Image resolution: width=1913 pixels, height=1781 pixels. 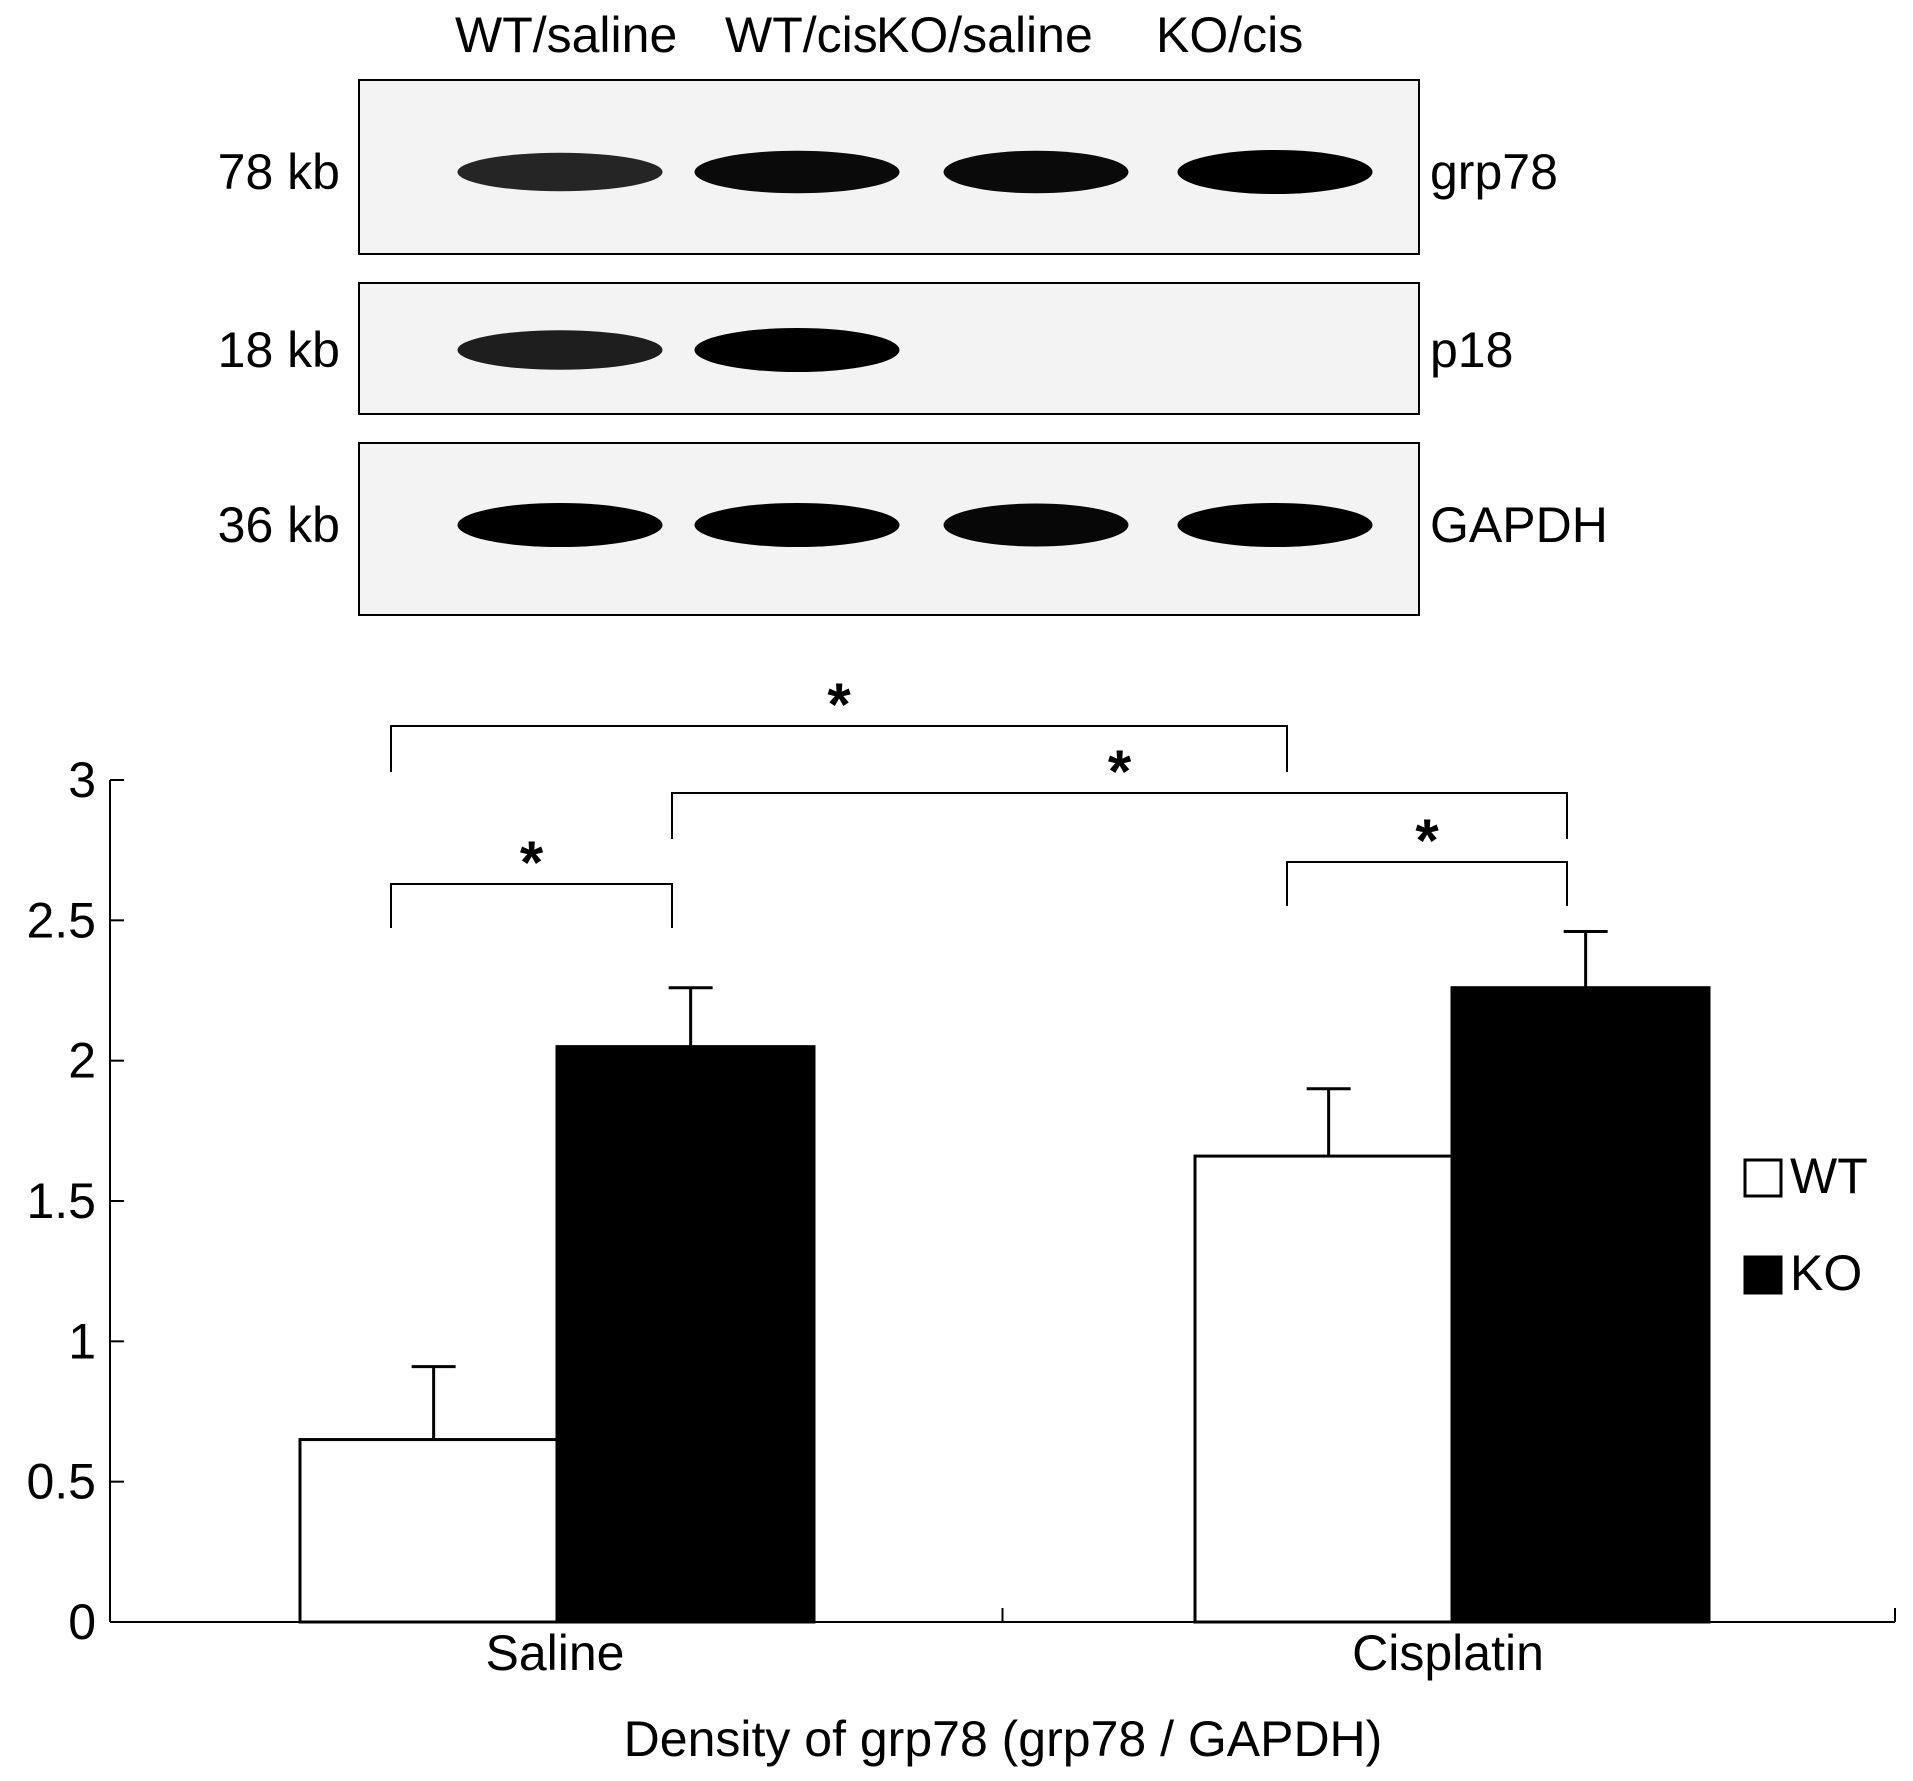 What do you see at coordinates (1494, 172) in the screenshot?
I see `protein-label: grp78` at bounding box center [1494, 172].